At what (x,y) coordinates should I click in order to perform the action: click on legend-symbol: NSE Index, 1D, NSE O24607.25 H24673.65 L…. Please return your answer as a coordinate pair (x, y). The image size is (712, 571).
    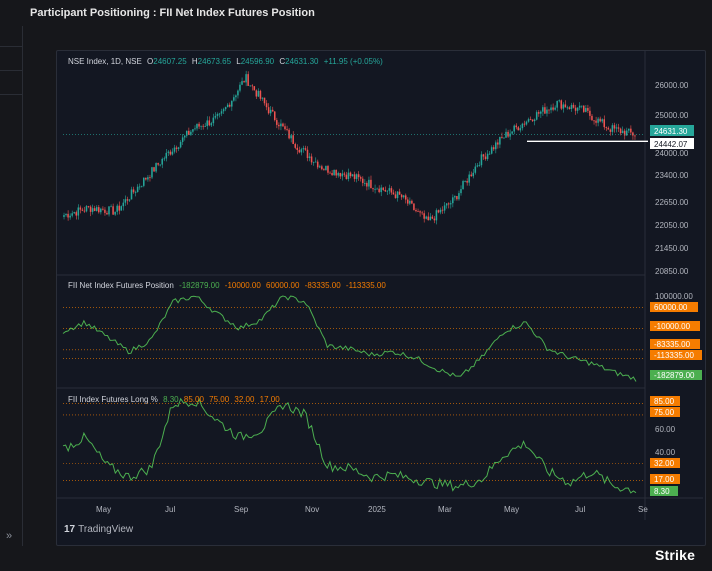
    Looking at the image, I should click on (225, 61).